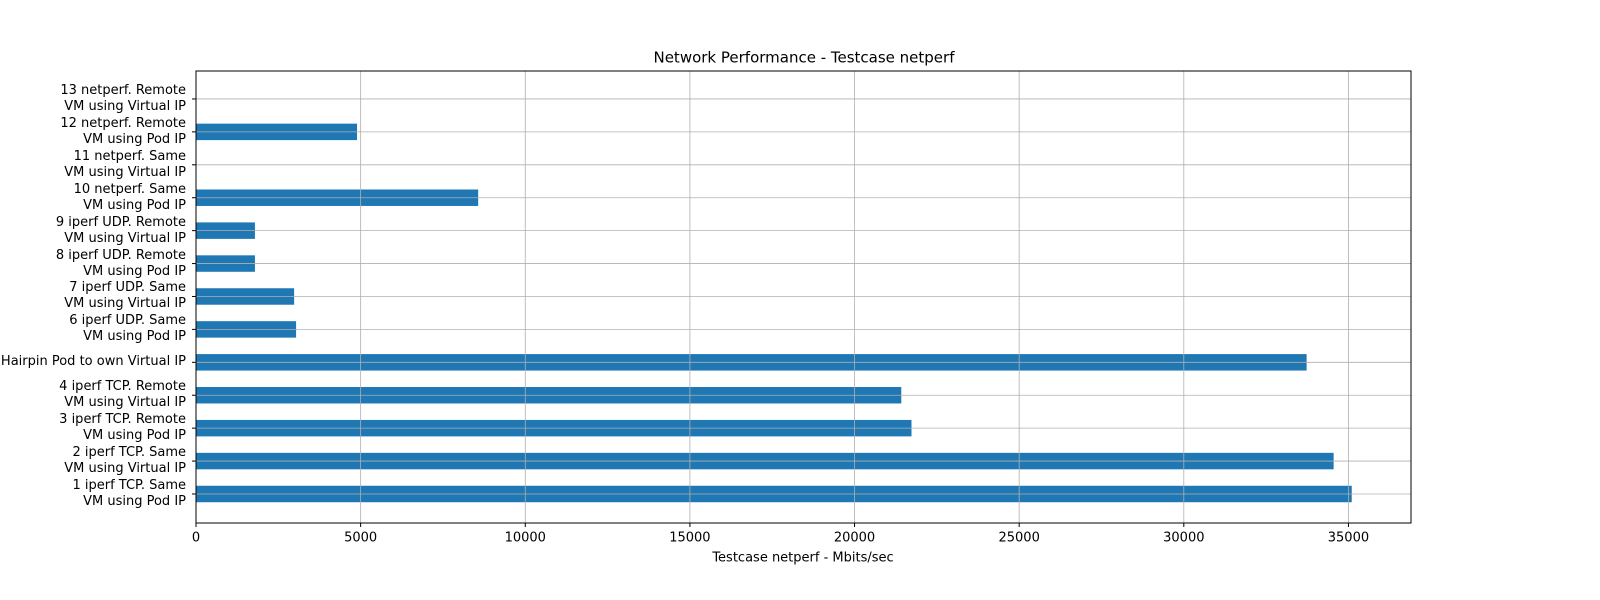  What do you see at coordinates (125, 164) in the screenshot?
I see `y-tick-label: 11 netperf. Same VM using Virtual IP` at bounding box center [125, 164].